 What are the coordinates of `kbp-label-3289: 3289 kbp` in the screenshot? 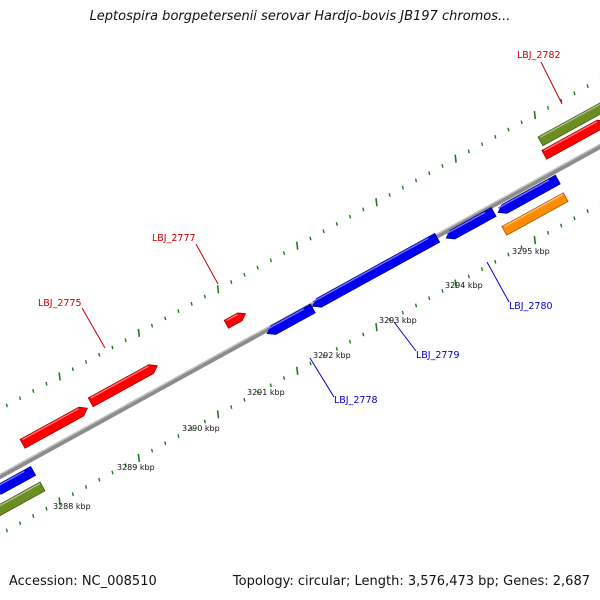 It's located at (136, 467).